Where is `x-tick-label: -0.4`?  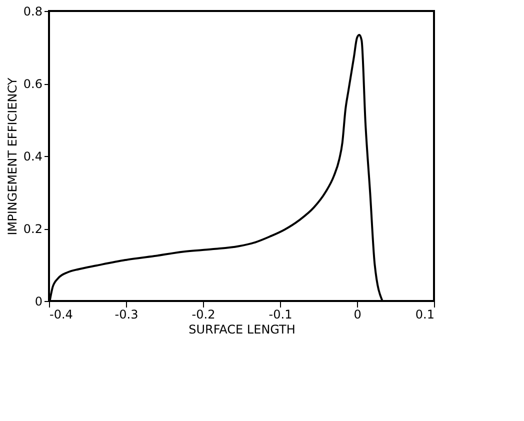
x-tick-label: -0.4 is located at coordinates (61, 315).